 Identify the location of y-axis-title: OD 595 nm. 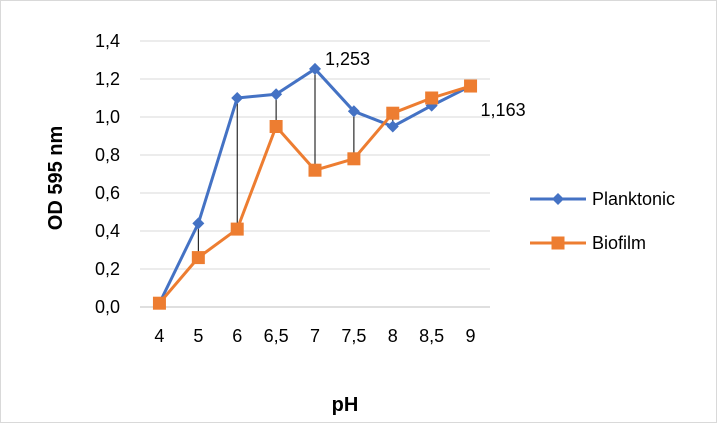
(56, 178).